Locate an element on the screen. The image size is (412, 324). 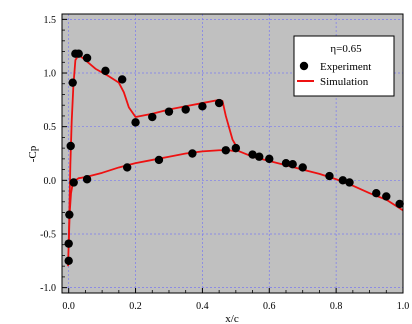
simulation-lower-surface-line is located at coordinates (151, 197).